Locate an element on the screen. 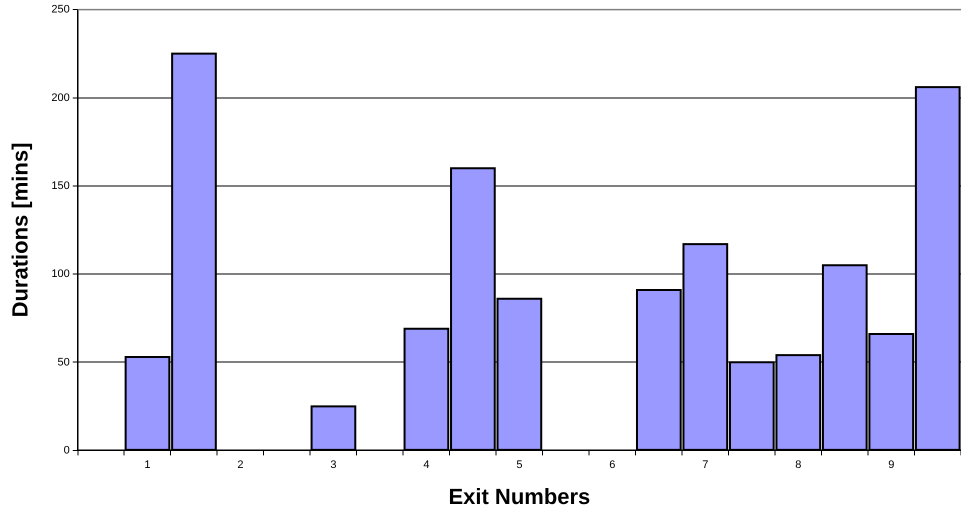 The height and width of the screenshot is (521, 961). x-tick-label: 4 is located at coordinates (426, 465).